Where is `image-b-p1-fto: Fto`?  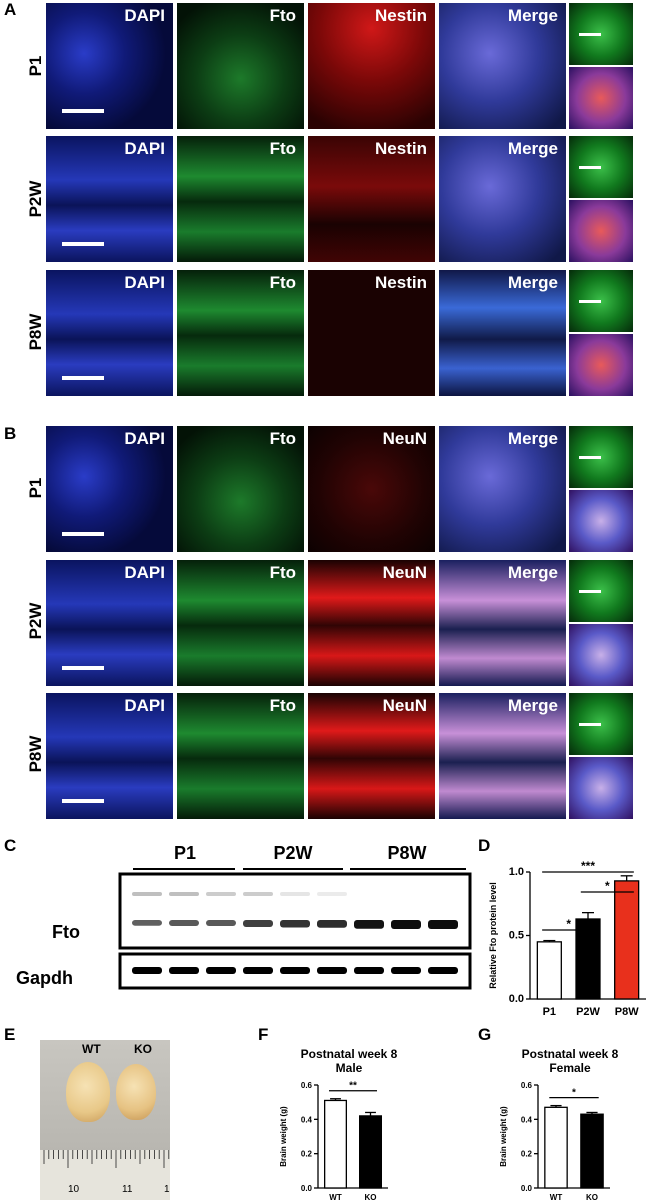
image-b-p1-fto: Fto is located at coordinates (240, 489).